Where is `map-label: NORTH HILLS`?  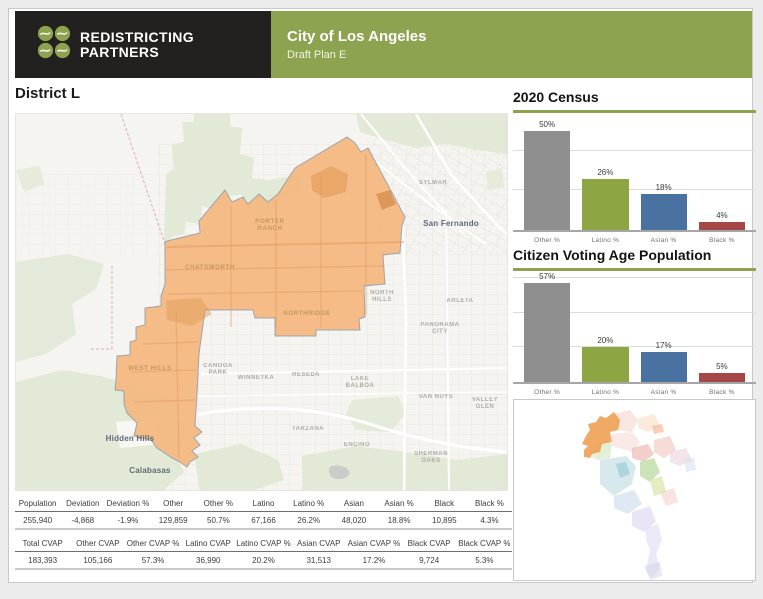
map-label: NORTH HILLS is located at coordinates (382, 296).